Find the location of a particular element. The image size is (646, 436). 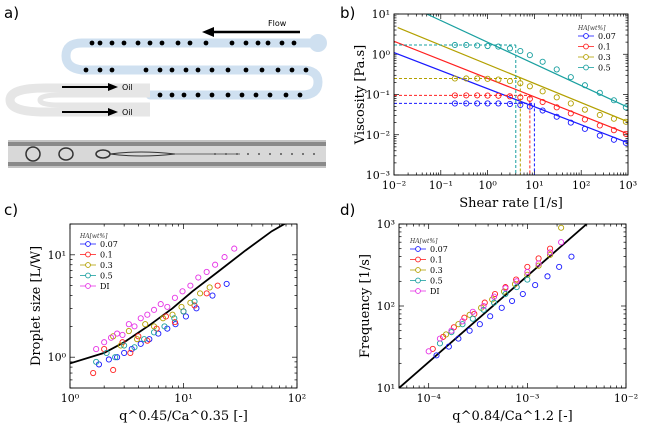

fit-line-0.3 is located at coordinates (512, 75).